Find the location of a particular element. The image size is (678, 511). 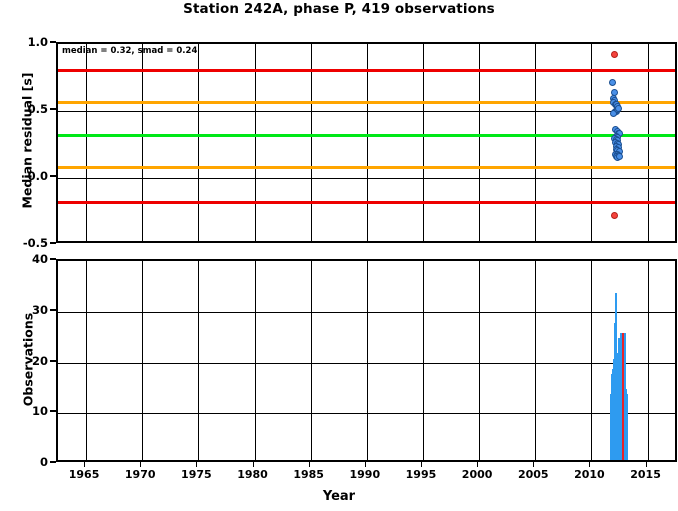

y-axis-tick-label: 20 is located at coordinates (39, 360).